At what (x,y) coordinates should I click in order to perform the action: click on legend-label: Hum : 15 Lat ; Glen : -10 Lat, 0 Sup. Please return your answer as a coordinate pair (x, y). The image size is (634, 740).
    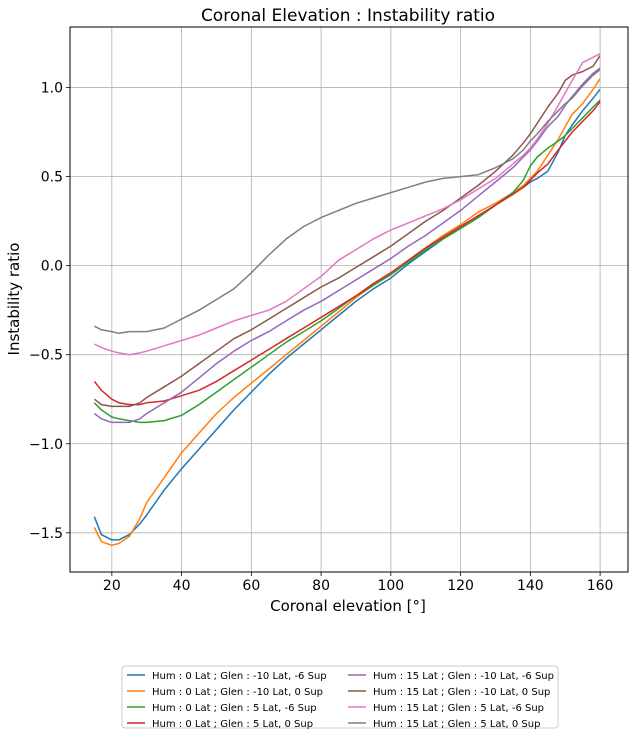
    Looking at the image, I should click on (461, 692).